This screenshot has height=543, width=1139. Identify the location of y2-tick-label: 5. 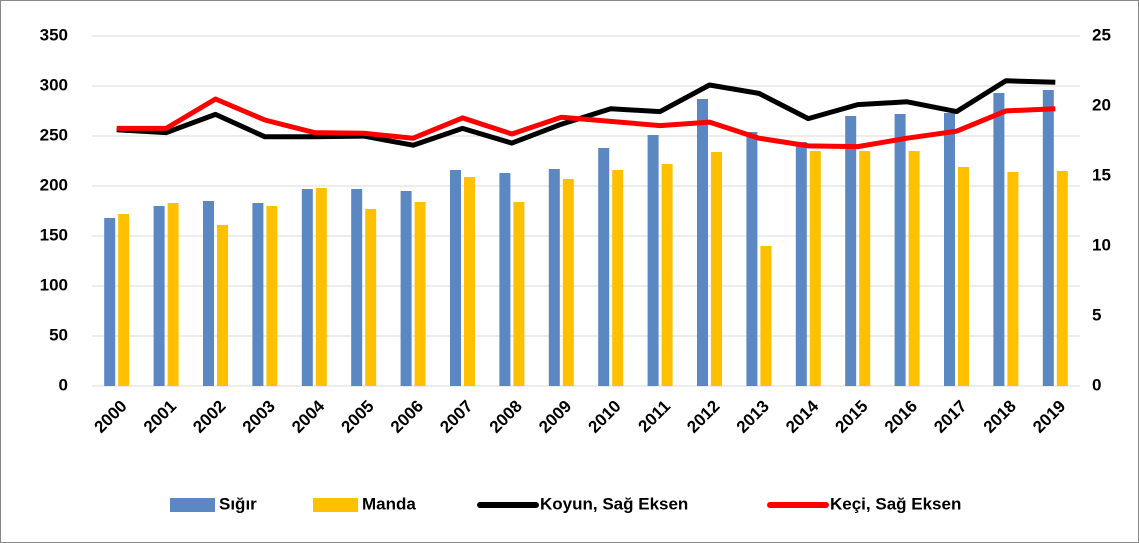
(1096, 314).